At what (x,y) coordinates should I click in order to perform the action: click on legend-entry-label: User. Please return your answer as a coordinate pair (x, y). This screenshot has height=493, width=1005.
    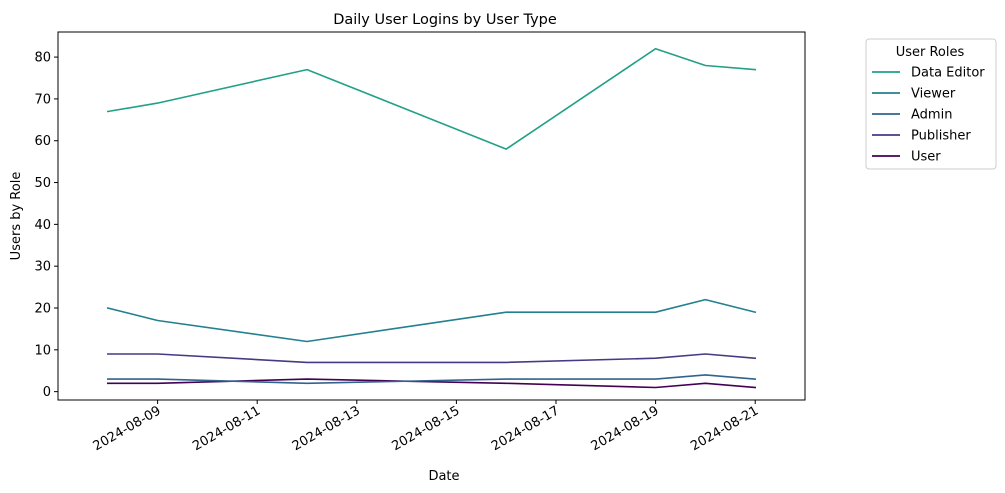
    Looking at the image, I should click on (926, 157).